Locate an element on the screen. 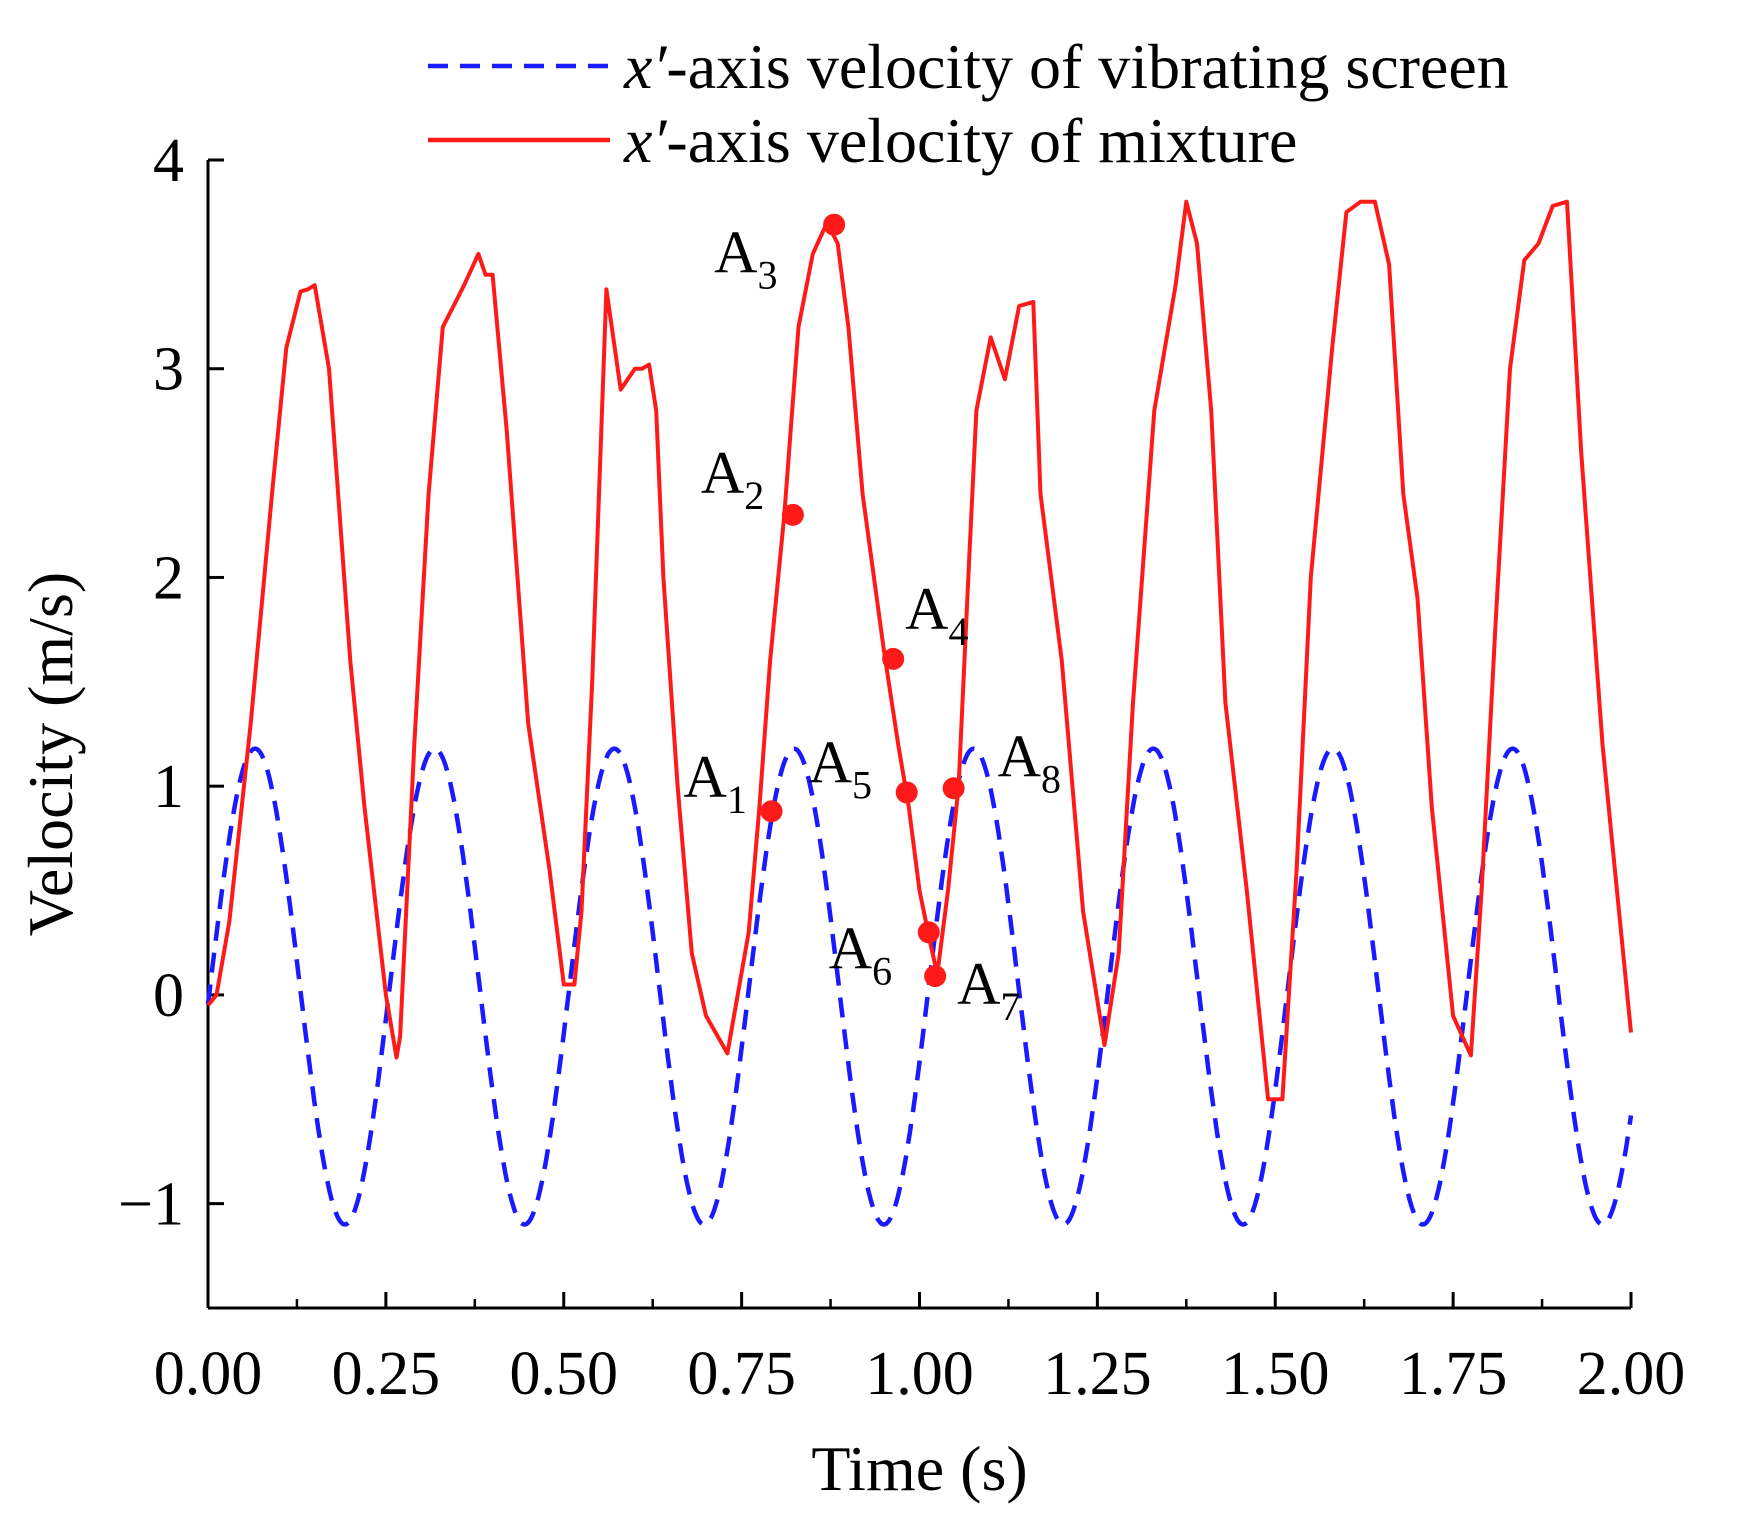  point-label-A6: A6 is located at coordinates (860, 954).